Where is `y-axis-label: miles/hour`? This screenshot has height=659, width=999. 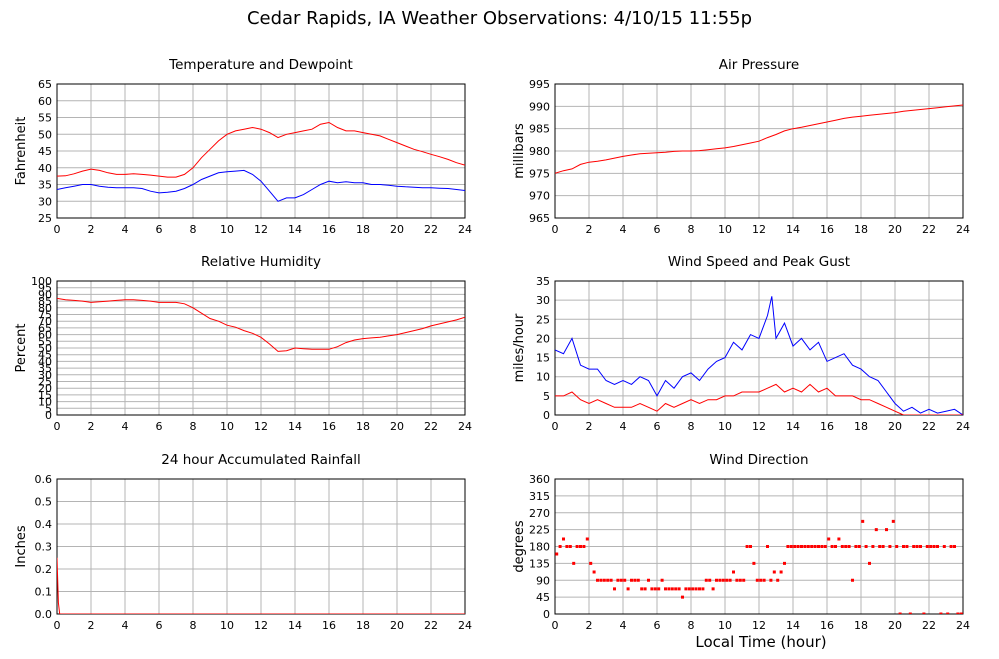
y-axis-label: miles/hour is located at coordinates (519, 347).